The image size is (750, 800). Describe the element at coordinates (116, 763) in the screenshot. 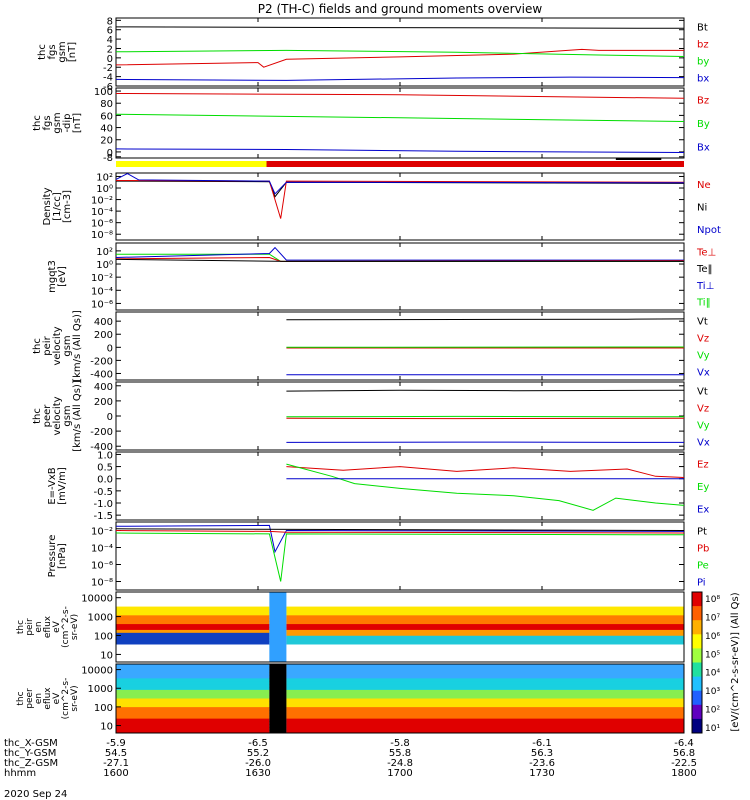

I see `orbit-value: -27.1` at that location.